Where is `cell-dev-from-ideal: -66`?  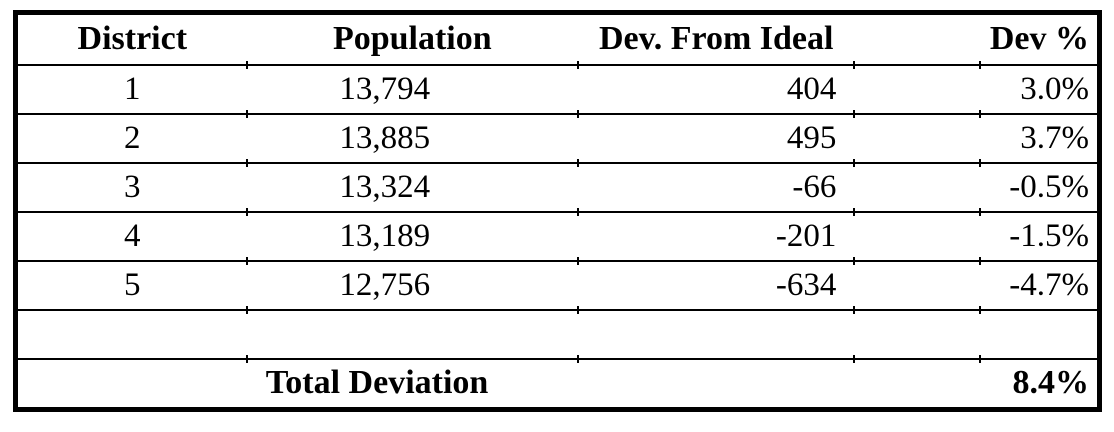 cell-dev-from-ideal: -66 is located at coordinates (716, 188).